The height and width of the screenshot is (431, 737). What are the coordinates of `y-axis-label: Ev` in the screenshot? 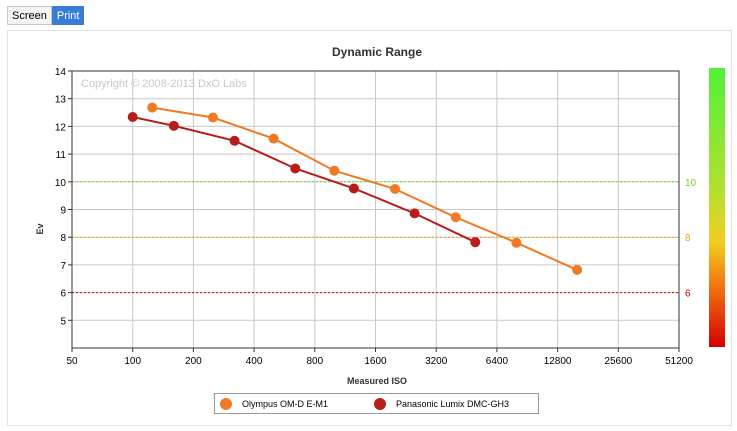 It's located at (40, 228).